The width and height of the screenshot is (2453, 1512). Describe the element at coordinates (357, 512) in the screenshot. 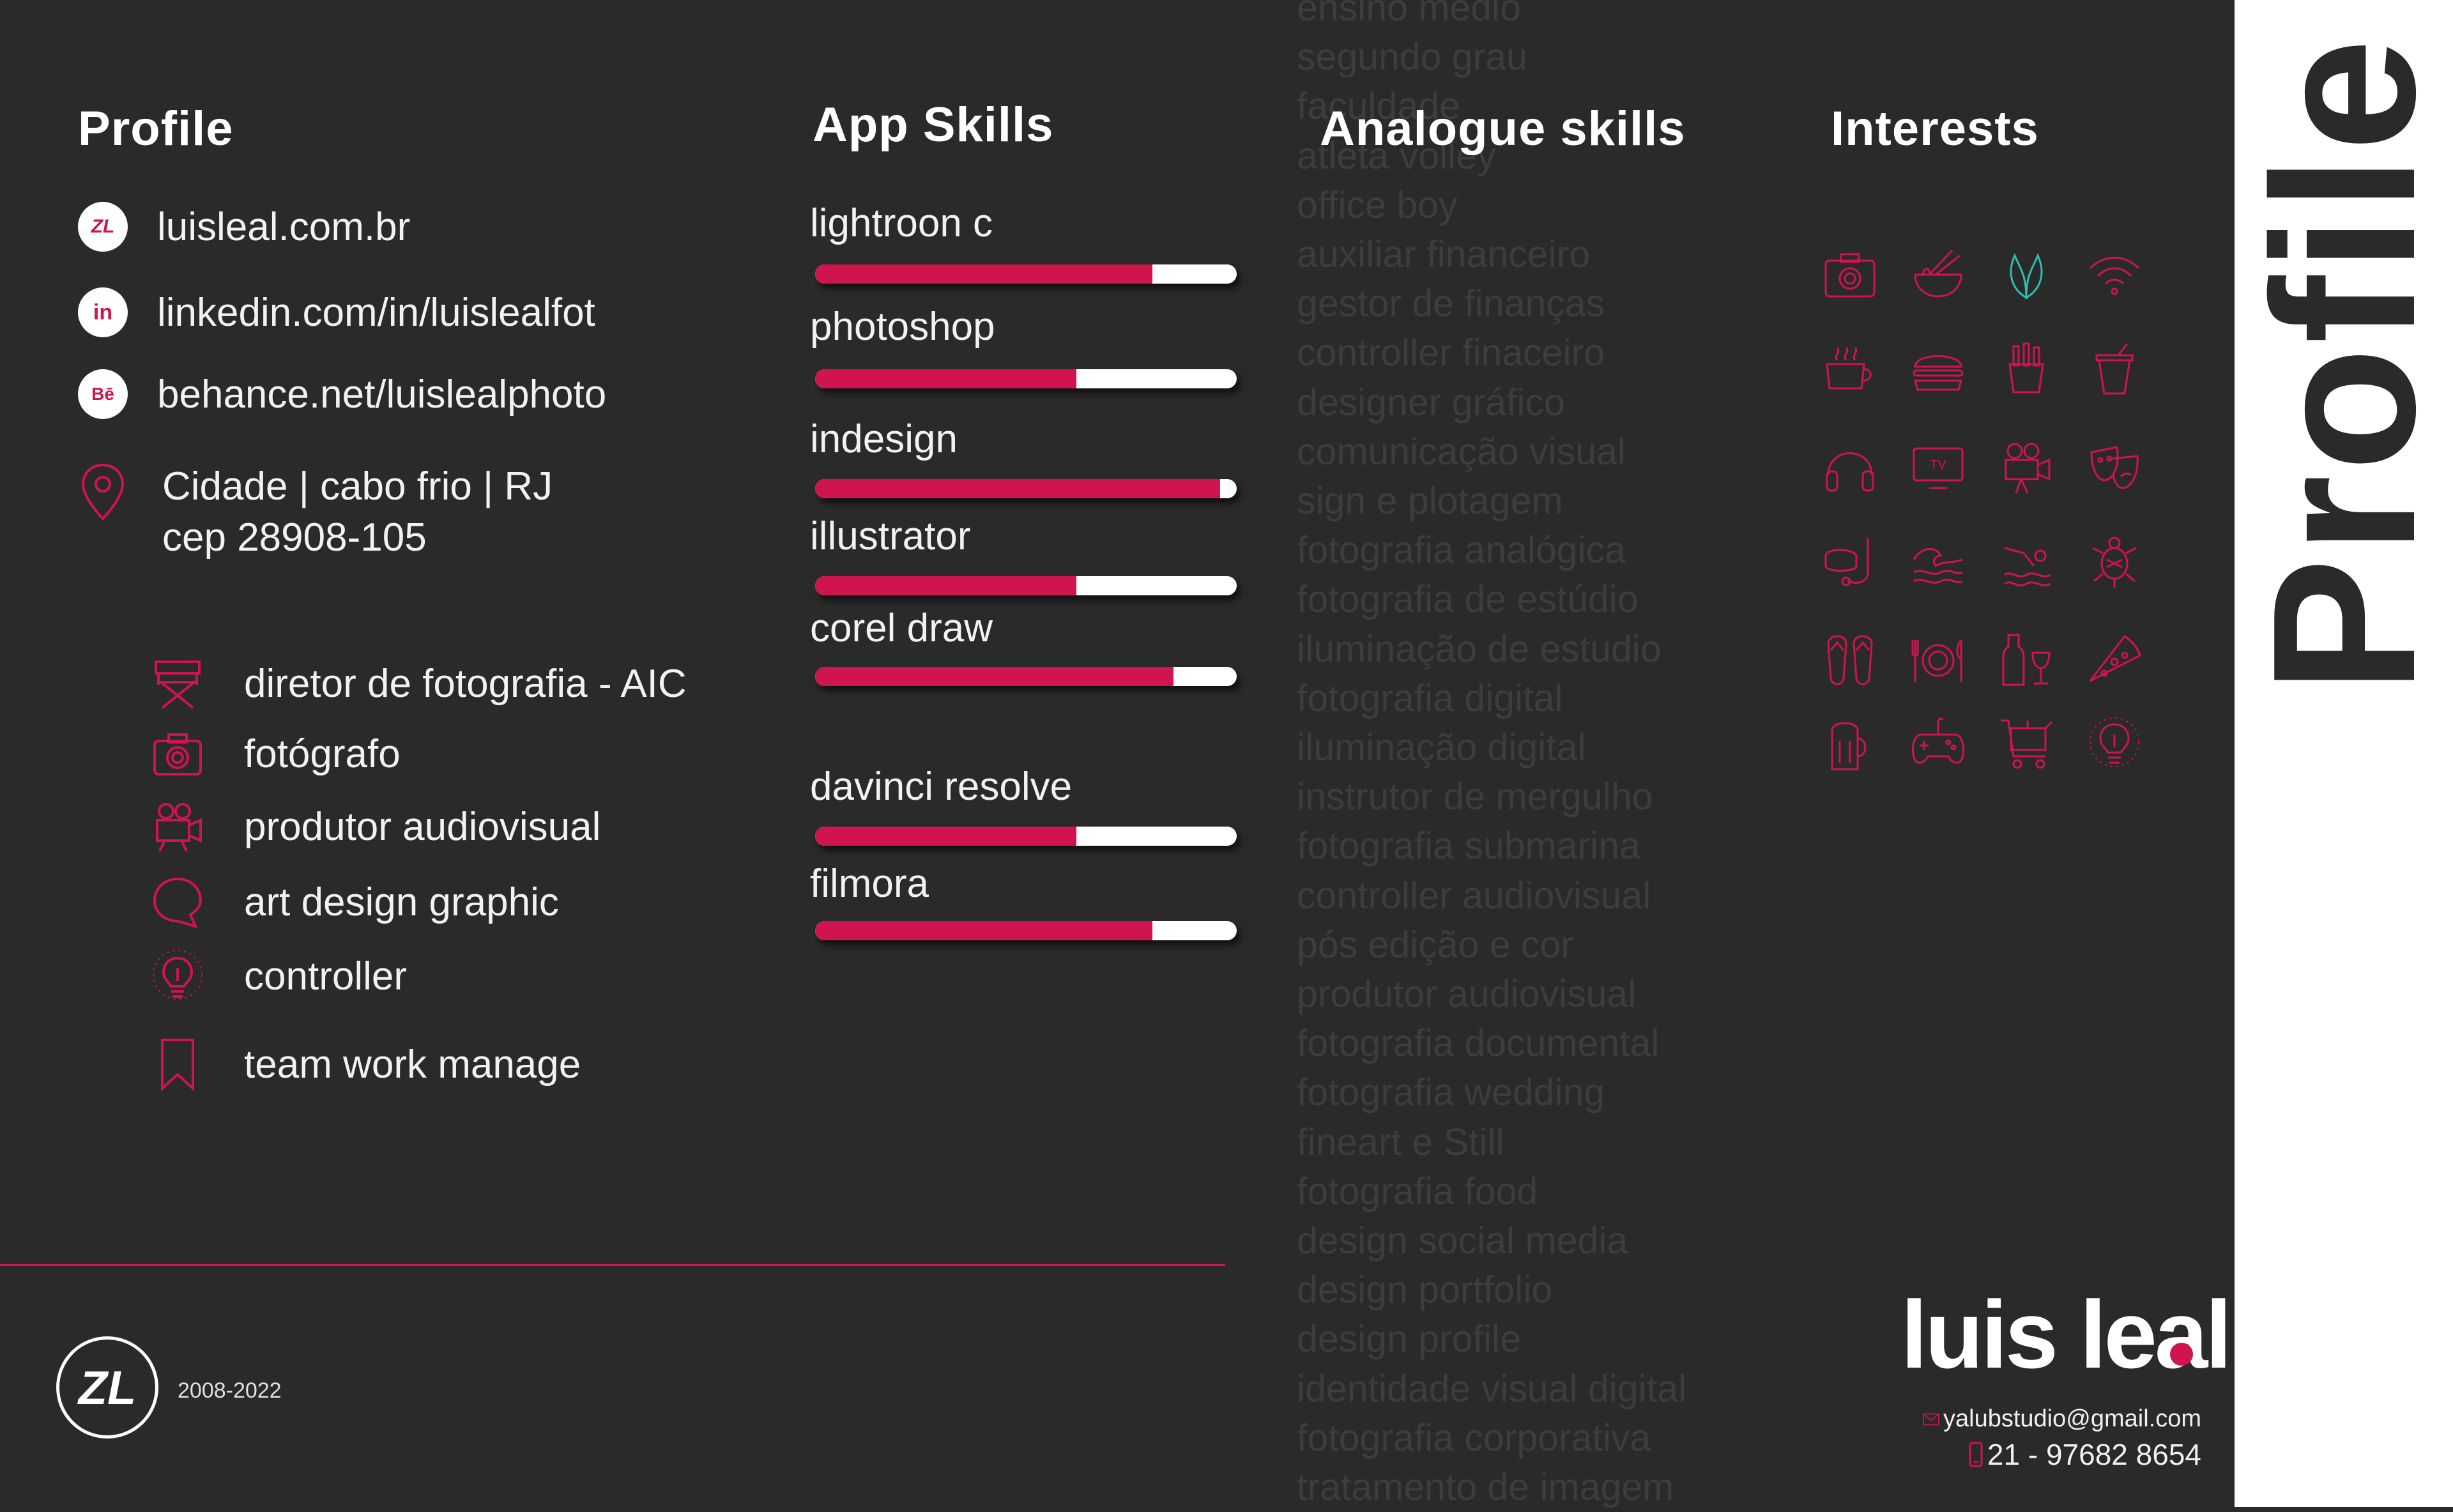

I see `address-block: Cidade | cabo frio | RJ cep 28908-105` at that location.